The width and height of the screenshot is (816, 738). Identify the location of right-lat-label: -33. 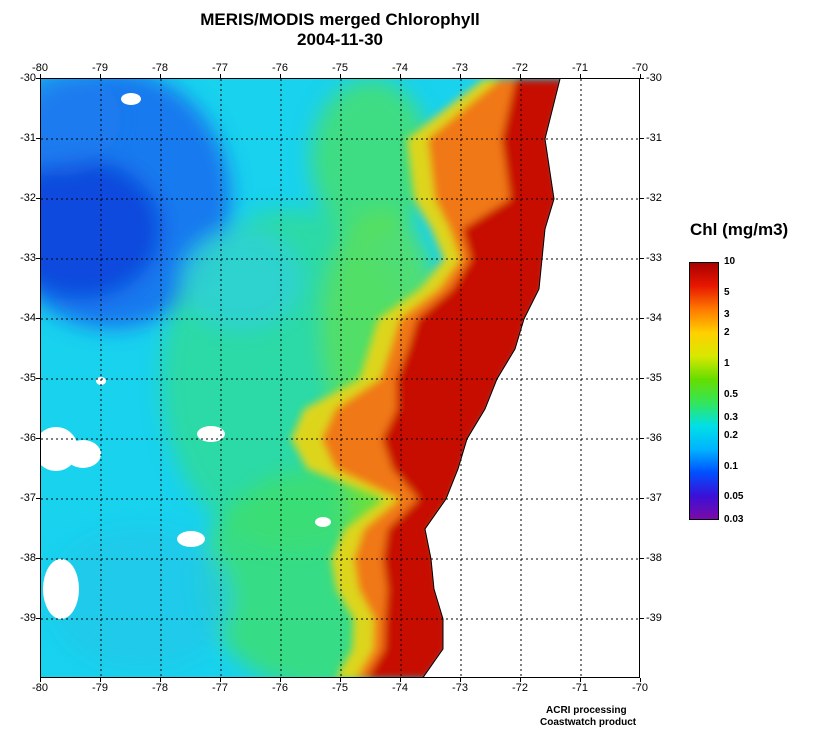
(654, 258).